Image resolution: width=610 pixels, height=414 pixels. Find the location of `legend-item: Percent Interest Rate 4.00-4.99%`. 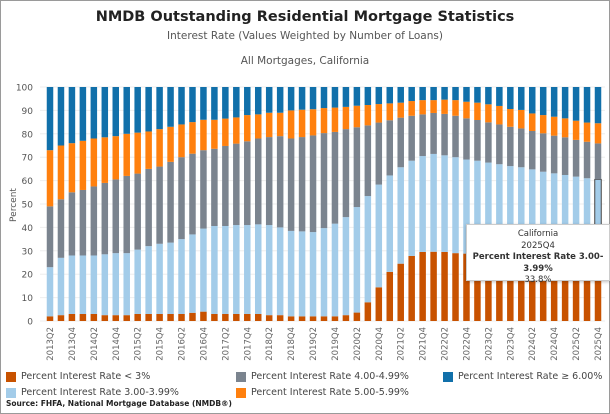

legend-item: Percent Interest Rate 4.00-4.99% is located at coordinates (322, 376).